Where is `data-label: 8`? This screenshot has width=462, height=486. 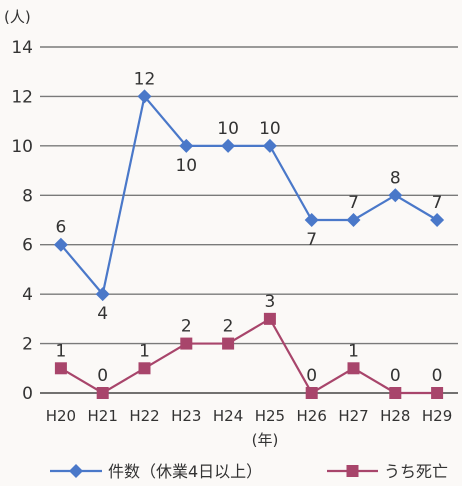 data-label: 8 is located at coordinates (395, 178).